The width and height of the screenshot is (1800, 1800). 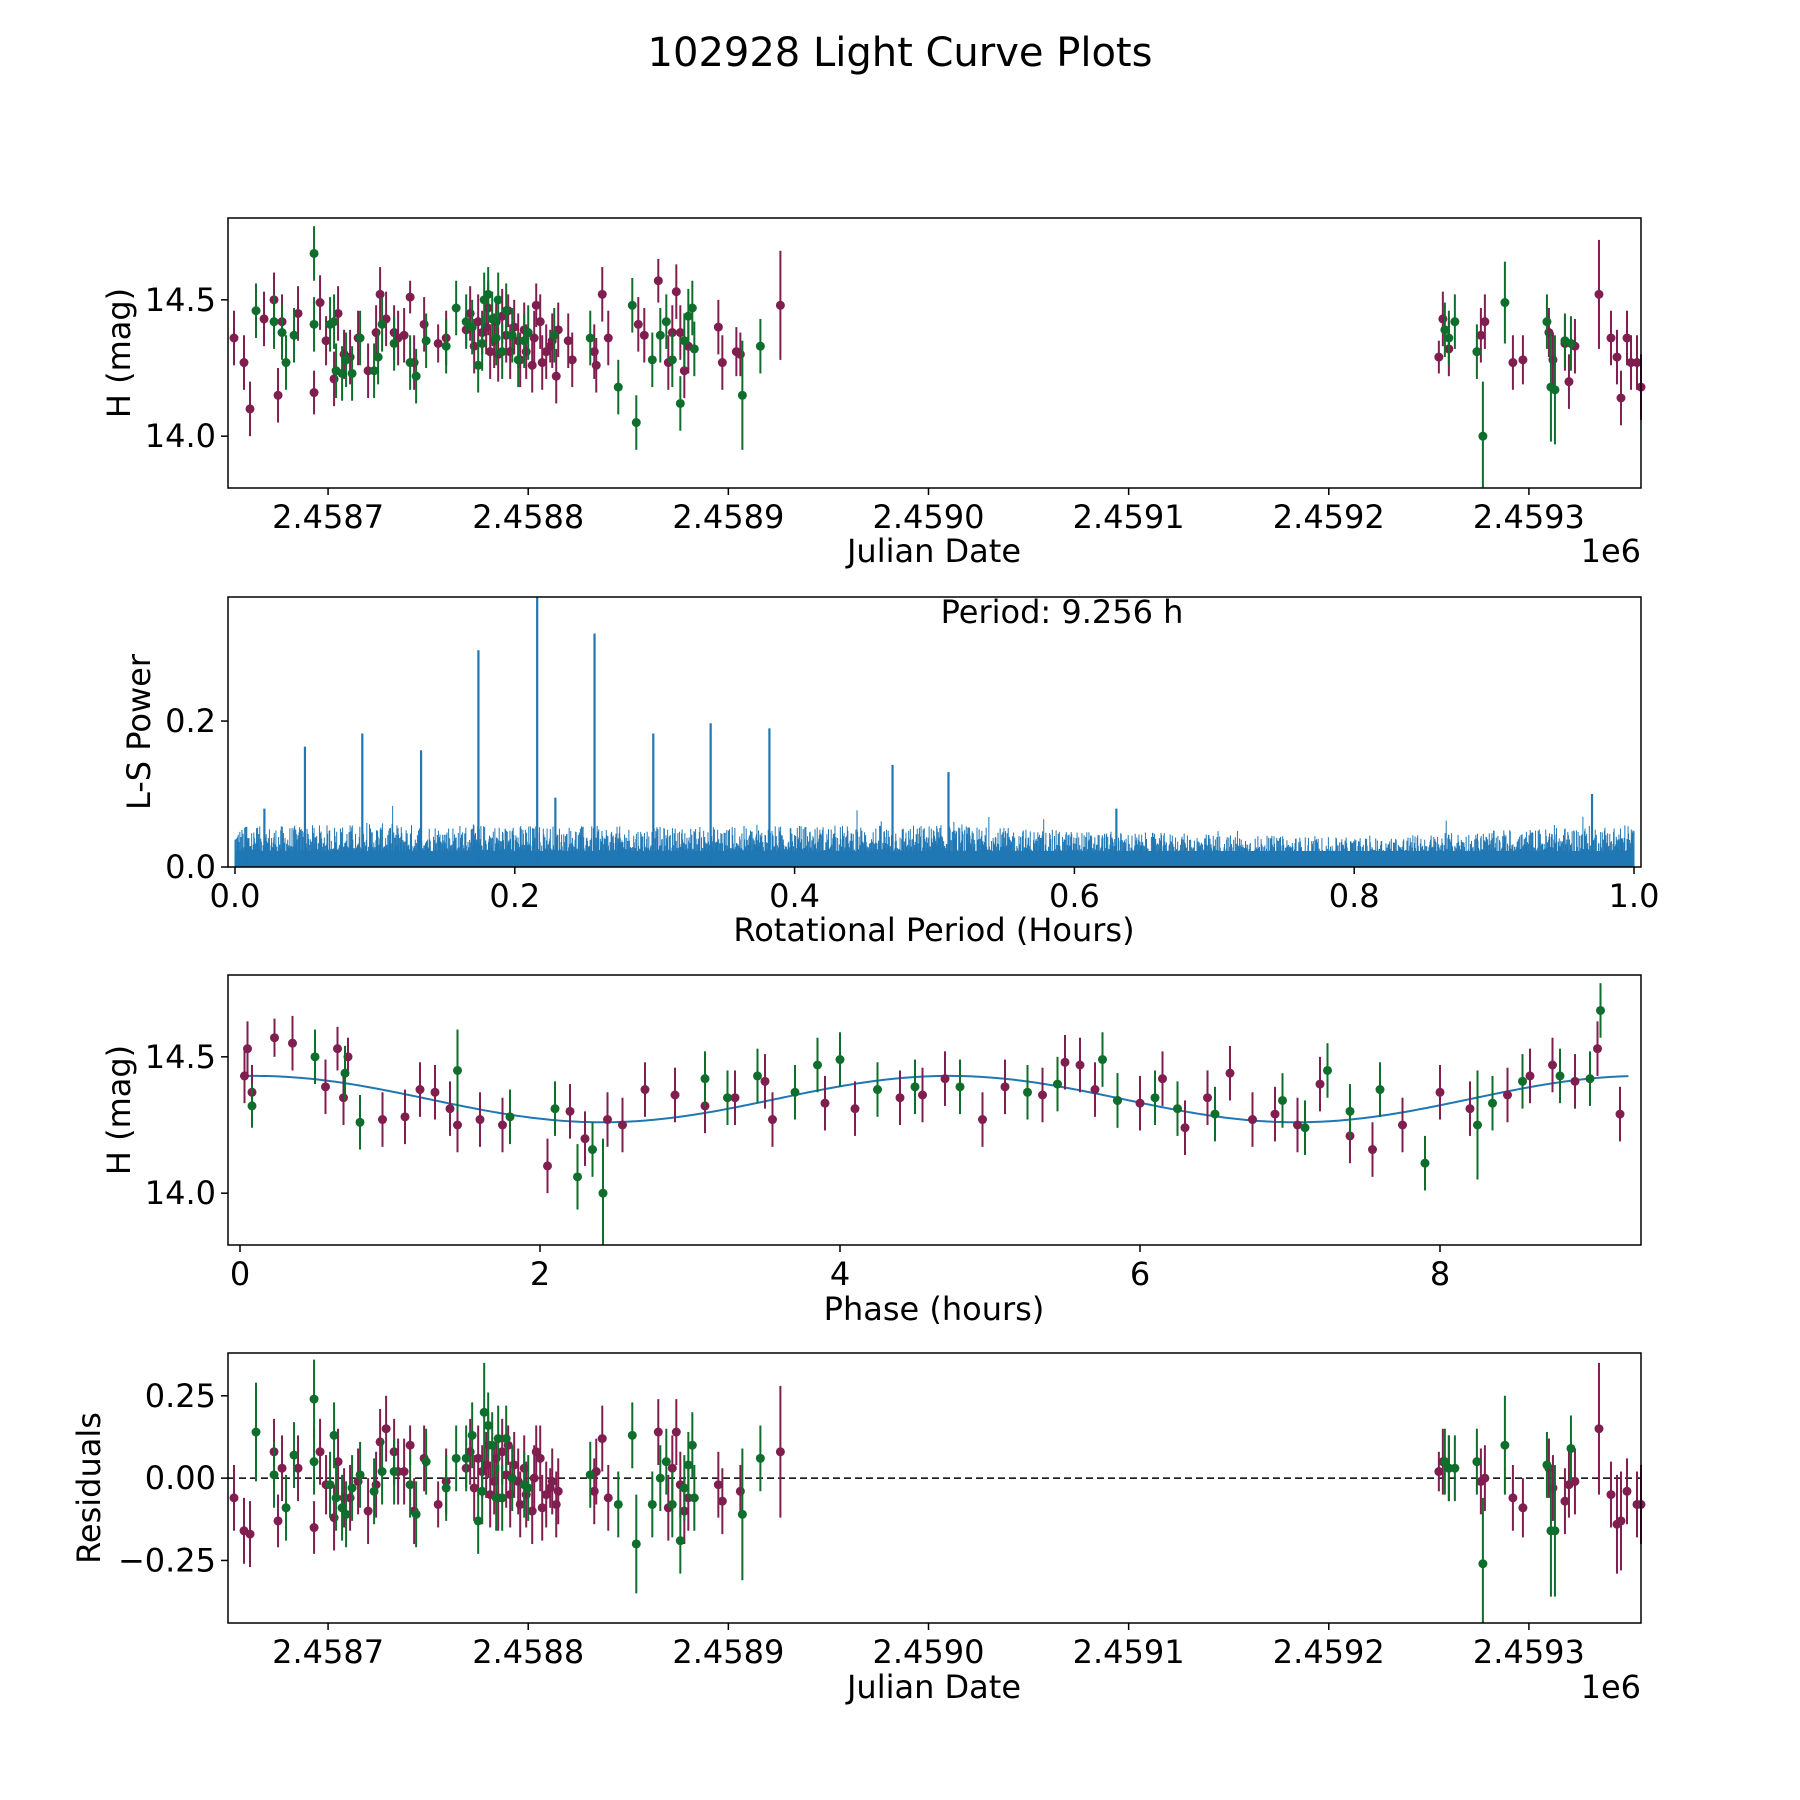 What do you see at coordinates (934, 732) in the screenshot?
I see `periodogram-plot-area` at bounding box center [934, 732].